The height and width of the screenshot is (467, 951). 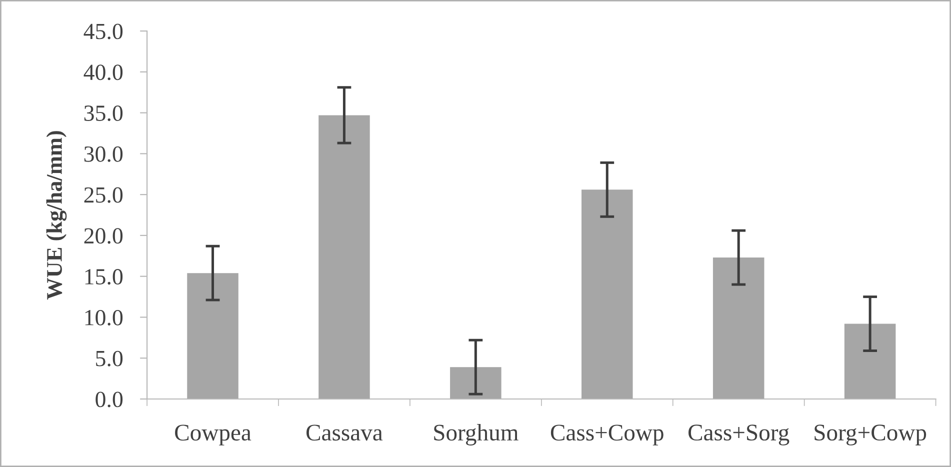 What do you see at coordinates (109, 400) in the screenshot?
I see `y-tick-label: 0.0` at bounding box center [109, 400].